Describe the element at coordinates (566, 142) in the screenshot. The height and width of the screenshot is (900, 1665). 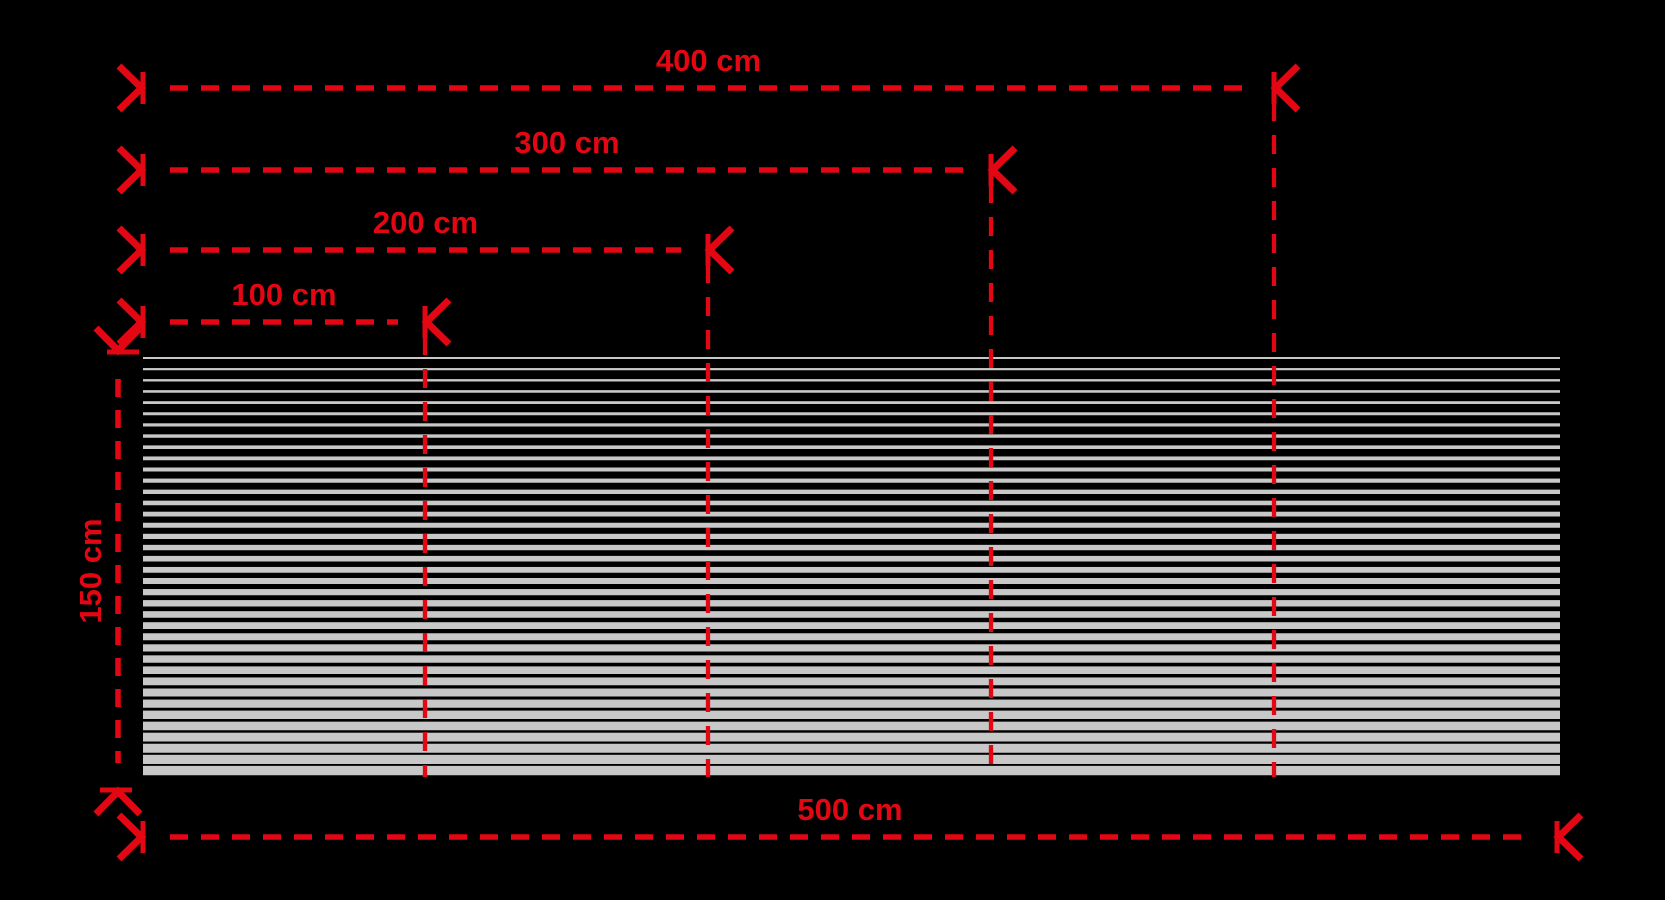
I see `dimension-label: 300 cm` at that location.